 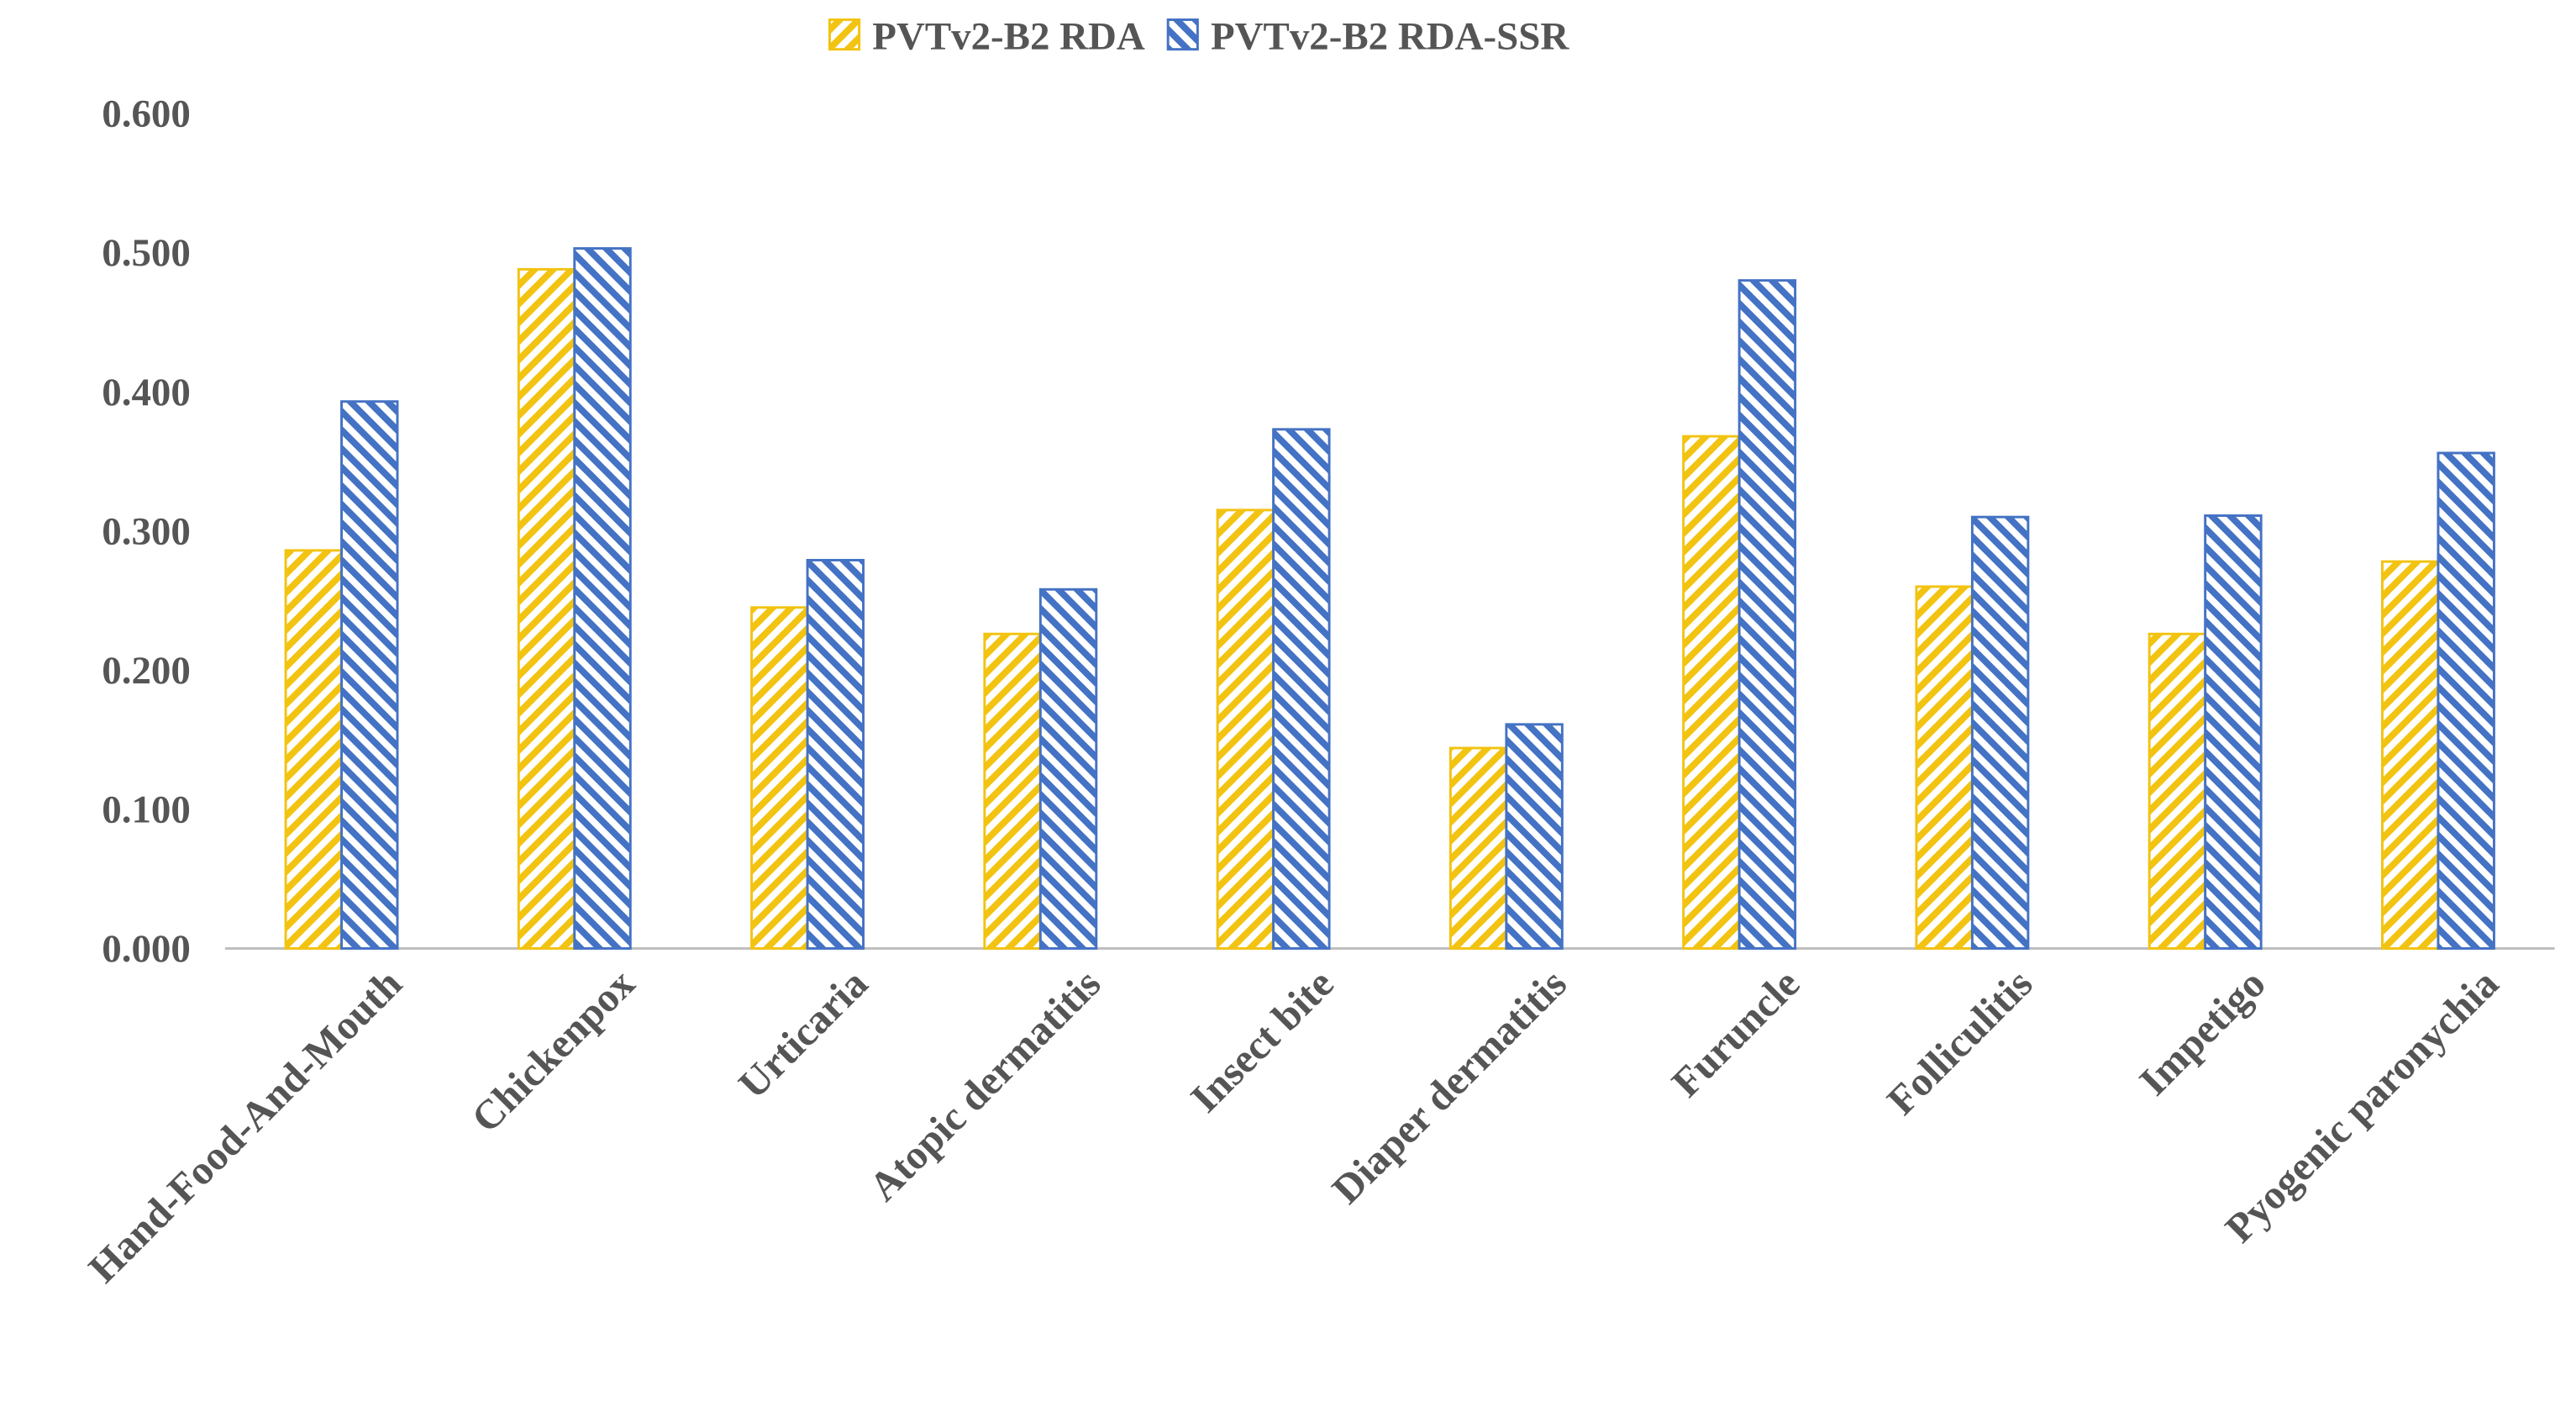 What do you see at coordinates (984, 1084) in the screenshot?
I see `x-tick-label: Atopic dermatitis` at bounding box center [984, 1084].